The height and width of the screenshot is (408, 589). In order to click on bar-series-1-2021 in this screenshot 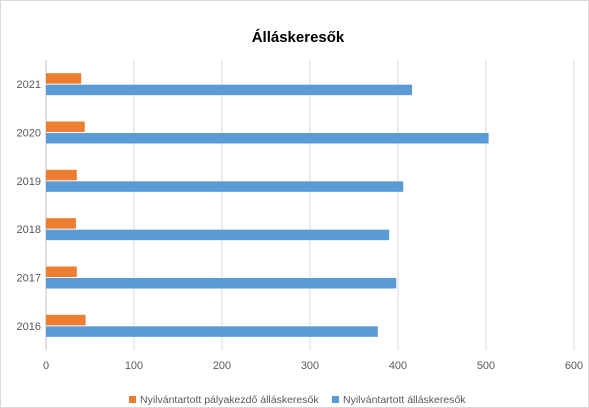, I will do `click(64, 78)`.